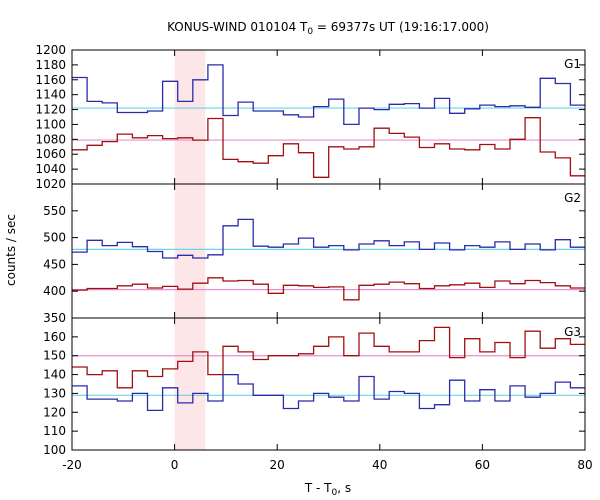 The height and width of the screenshot is (500, 600). I want to click on g2-y-tick-label: 400, so click(54, 291).